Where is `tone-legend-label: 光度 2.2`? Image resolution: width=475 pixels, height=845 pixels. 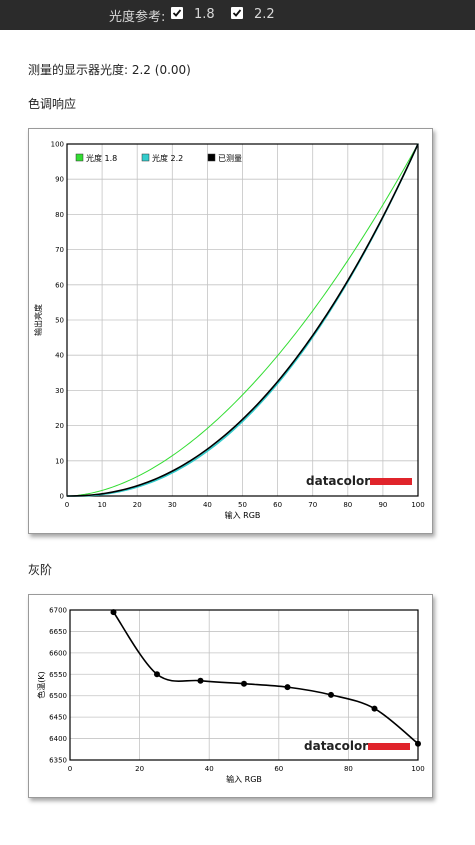 tone-legend-label: 光度 2.2 is located at coordinates (167, 158).